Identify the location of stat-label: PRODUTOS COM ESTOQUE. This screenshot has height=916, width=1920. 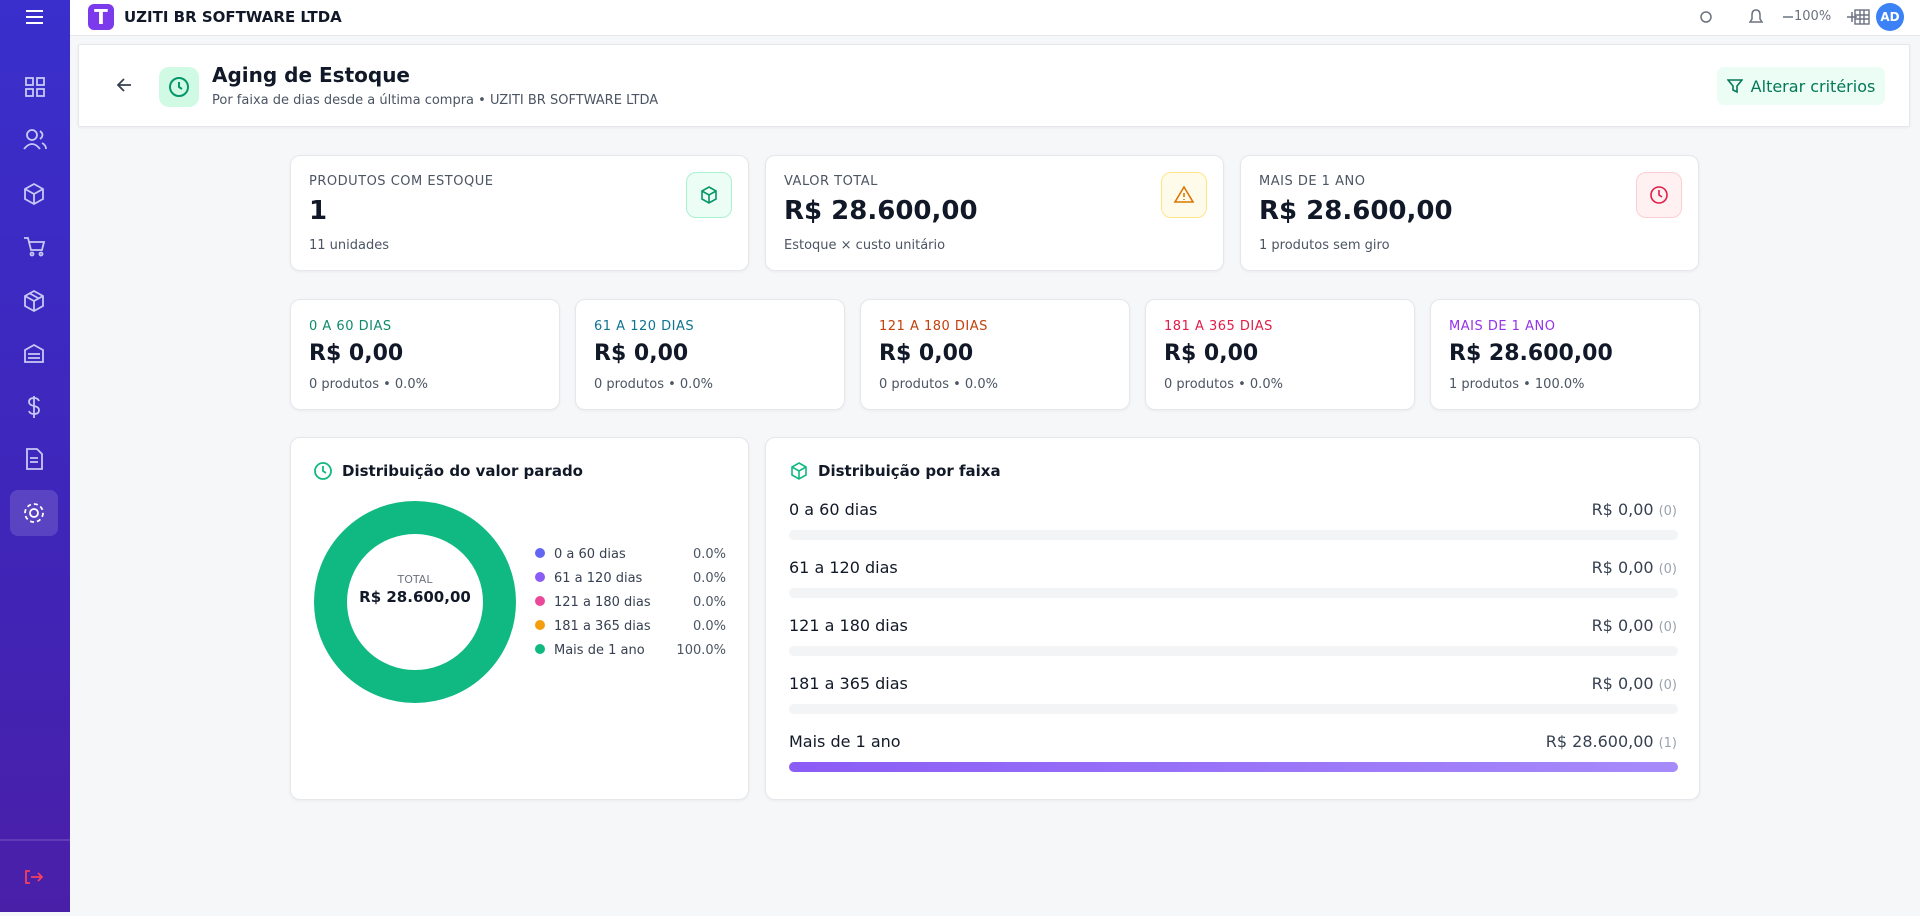
(401, 181).